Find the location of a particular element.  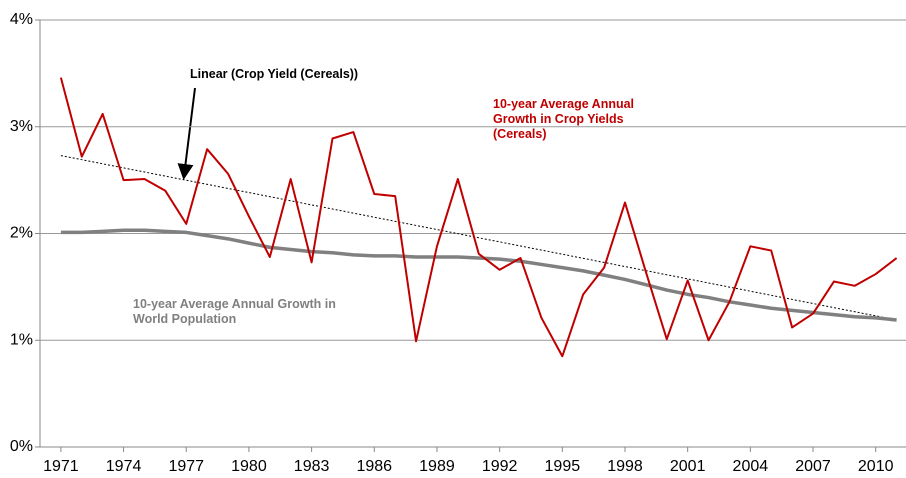

x-tick-label: 1992 is located at coordinates (500, 466).